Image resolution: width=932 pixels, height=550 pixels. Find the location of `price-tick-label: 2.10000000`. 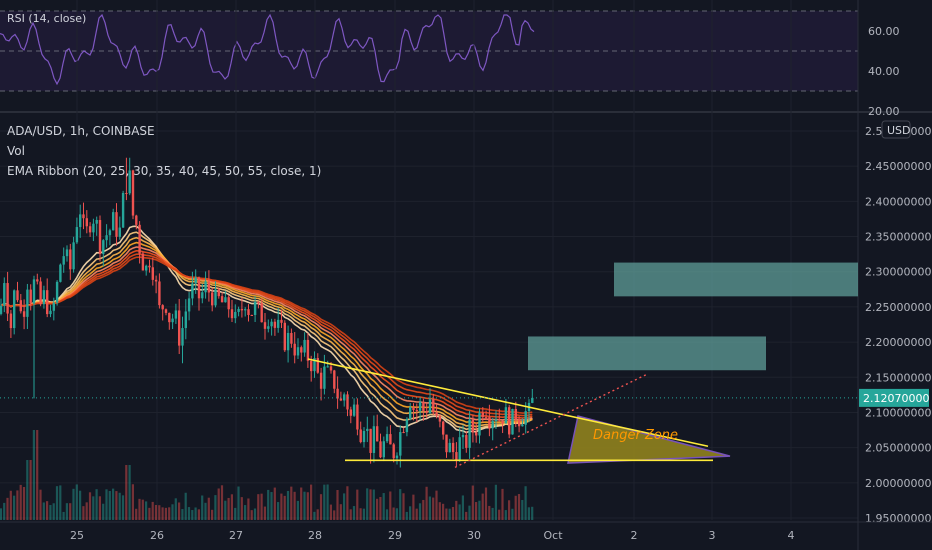

price-tick-label: 2.10000000 is located at coordinates (898, 412).